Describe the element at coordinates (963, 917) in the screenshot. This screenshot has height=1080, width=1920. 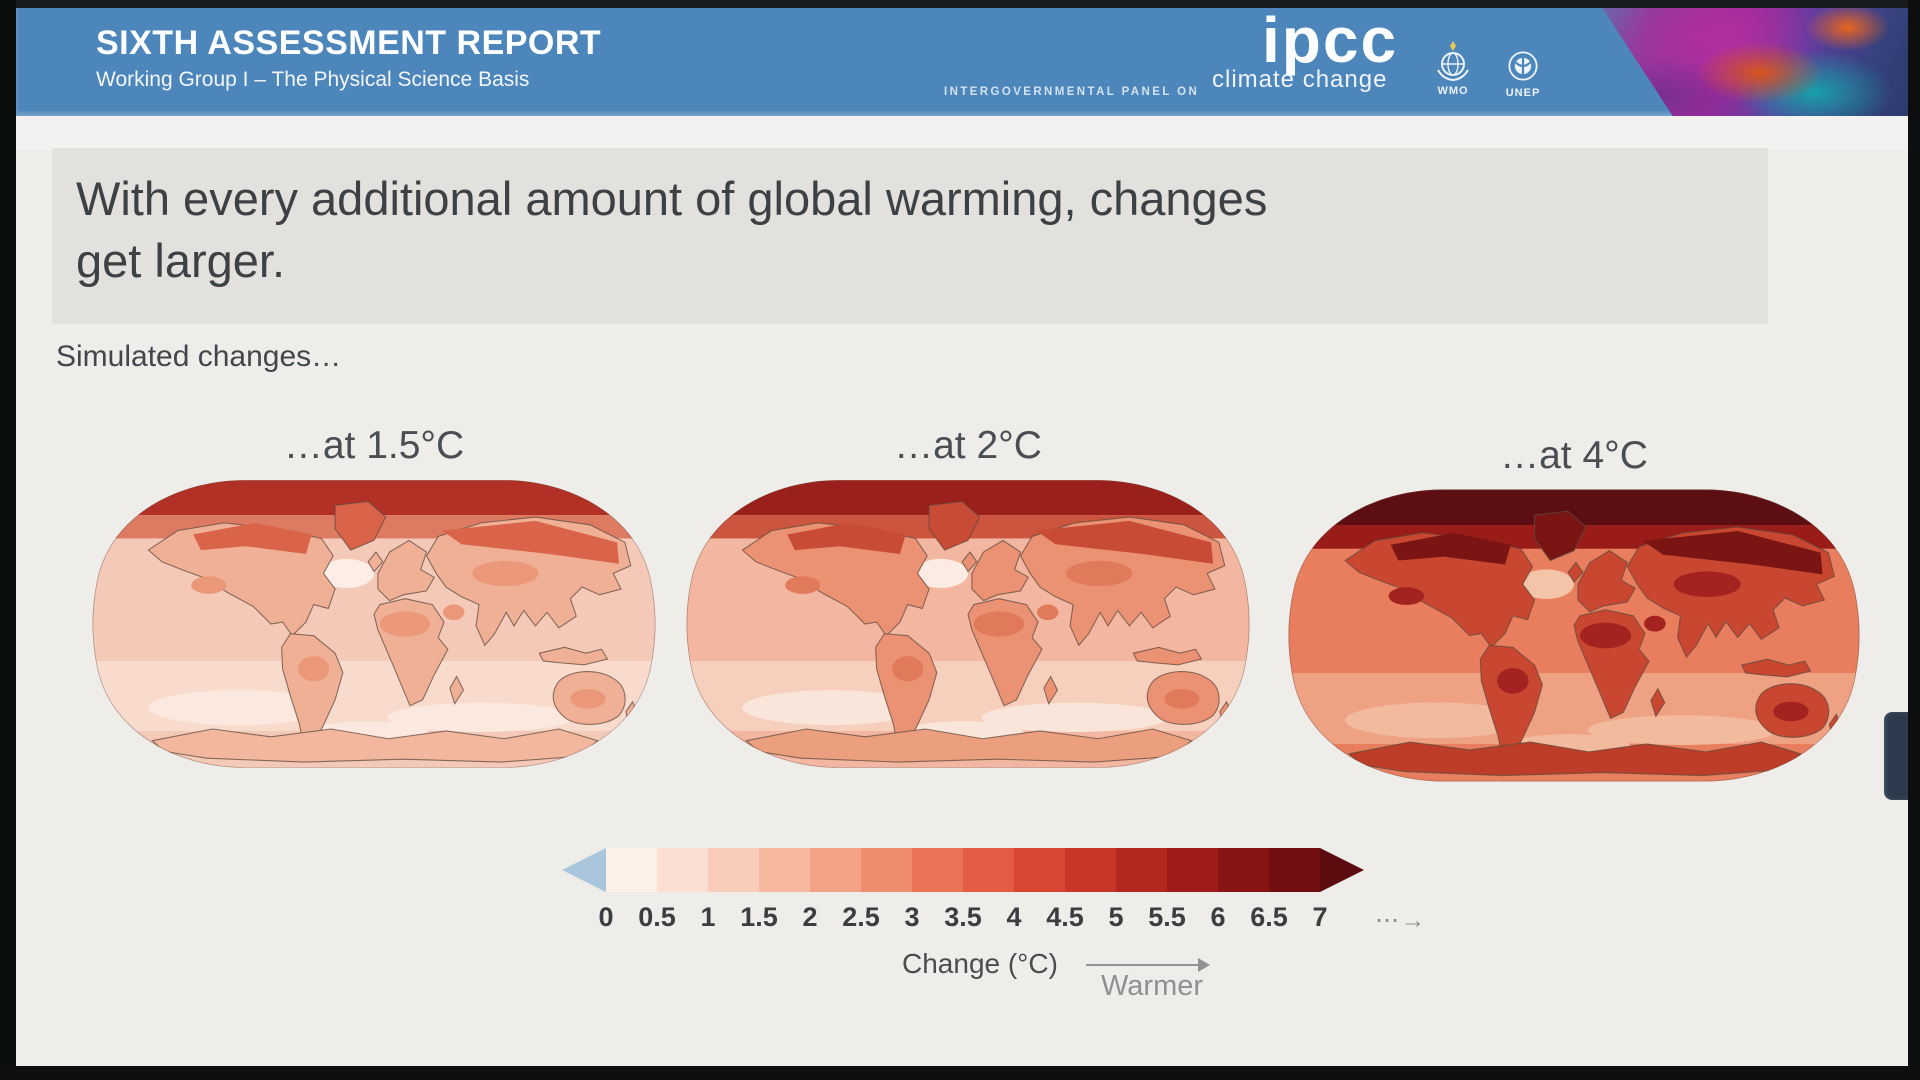
I see `colorbar-tick: 3.5` at that location.